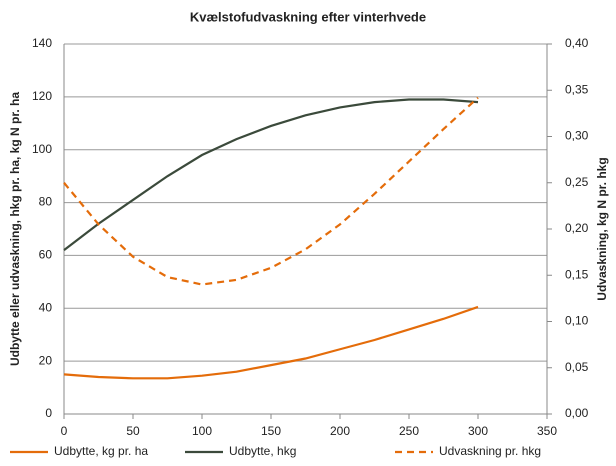  What do you see at coordinates (340, 431) in the screenshot?
I see `x-tick-label: 200` at bounding box center [340, 431].